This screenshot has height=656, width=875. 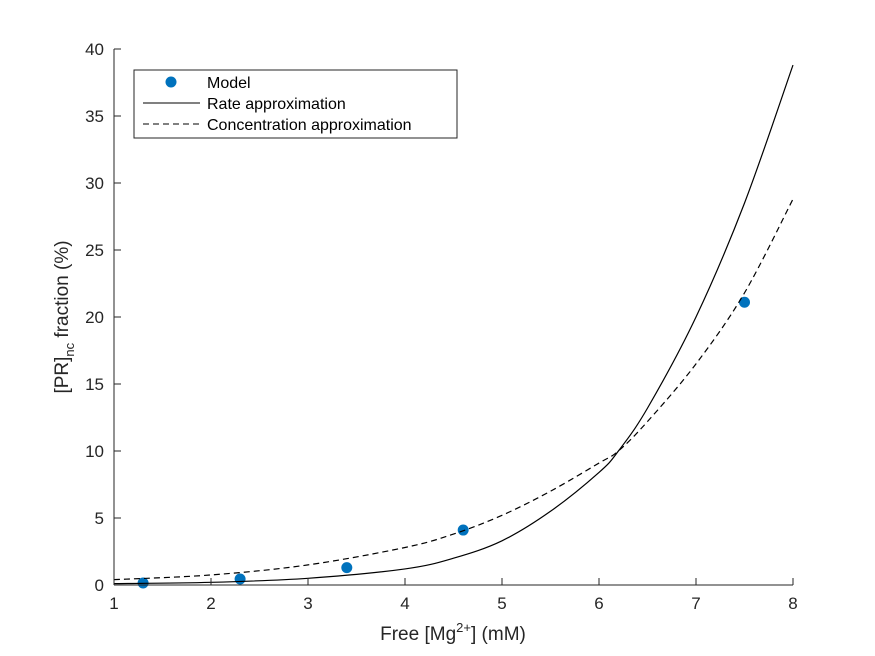 What do you see at coordinates (695, 603) in the screenshot?
I see `x-tick-label: 7` at bounding box center [695, 603].